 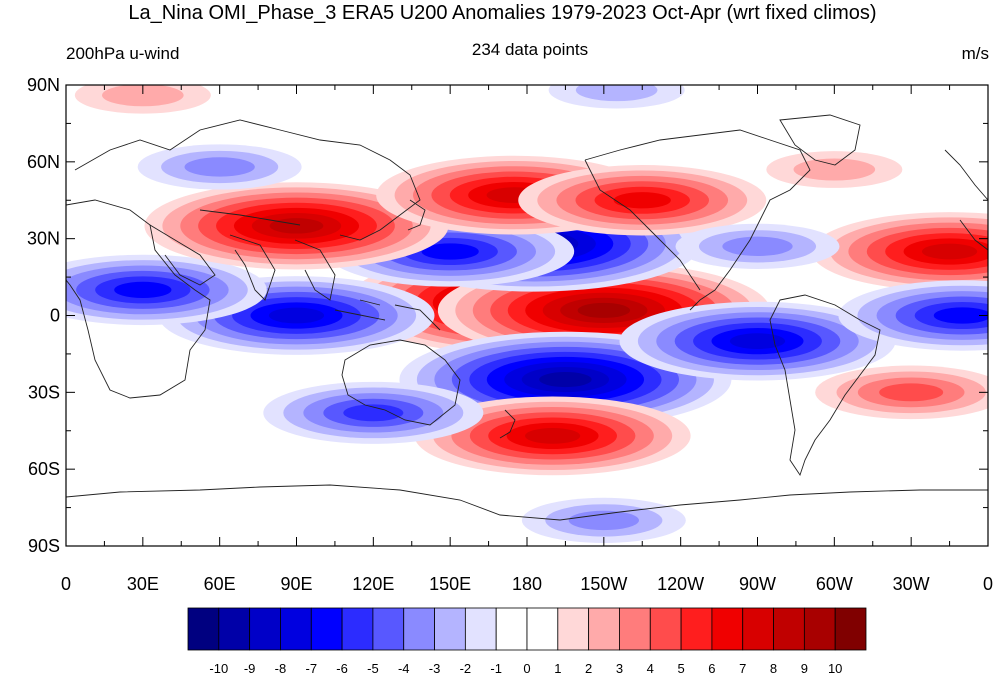 I want to click on colorbar-label: -3, so click(x=435, y=668).